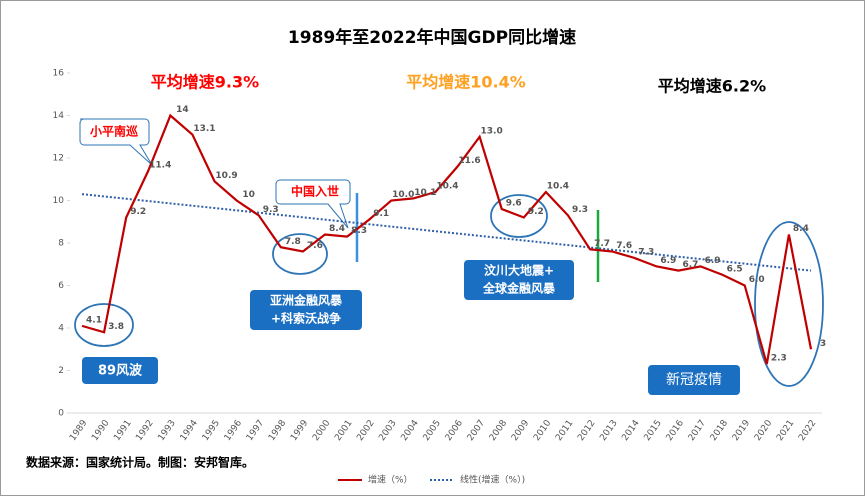  I want to click on y-tick-label: 6, so click(61, 286).